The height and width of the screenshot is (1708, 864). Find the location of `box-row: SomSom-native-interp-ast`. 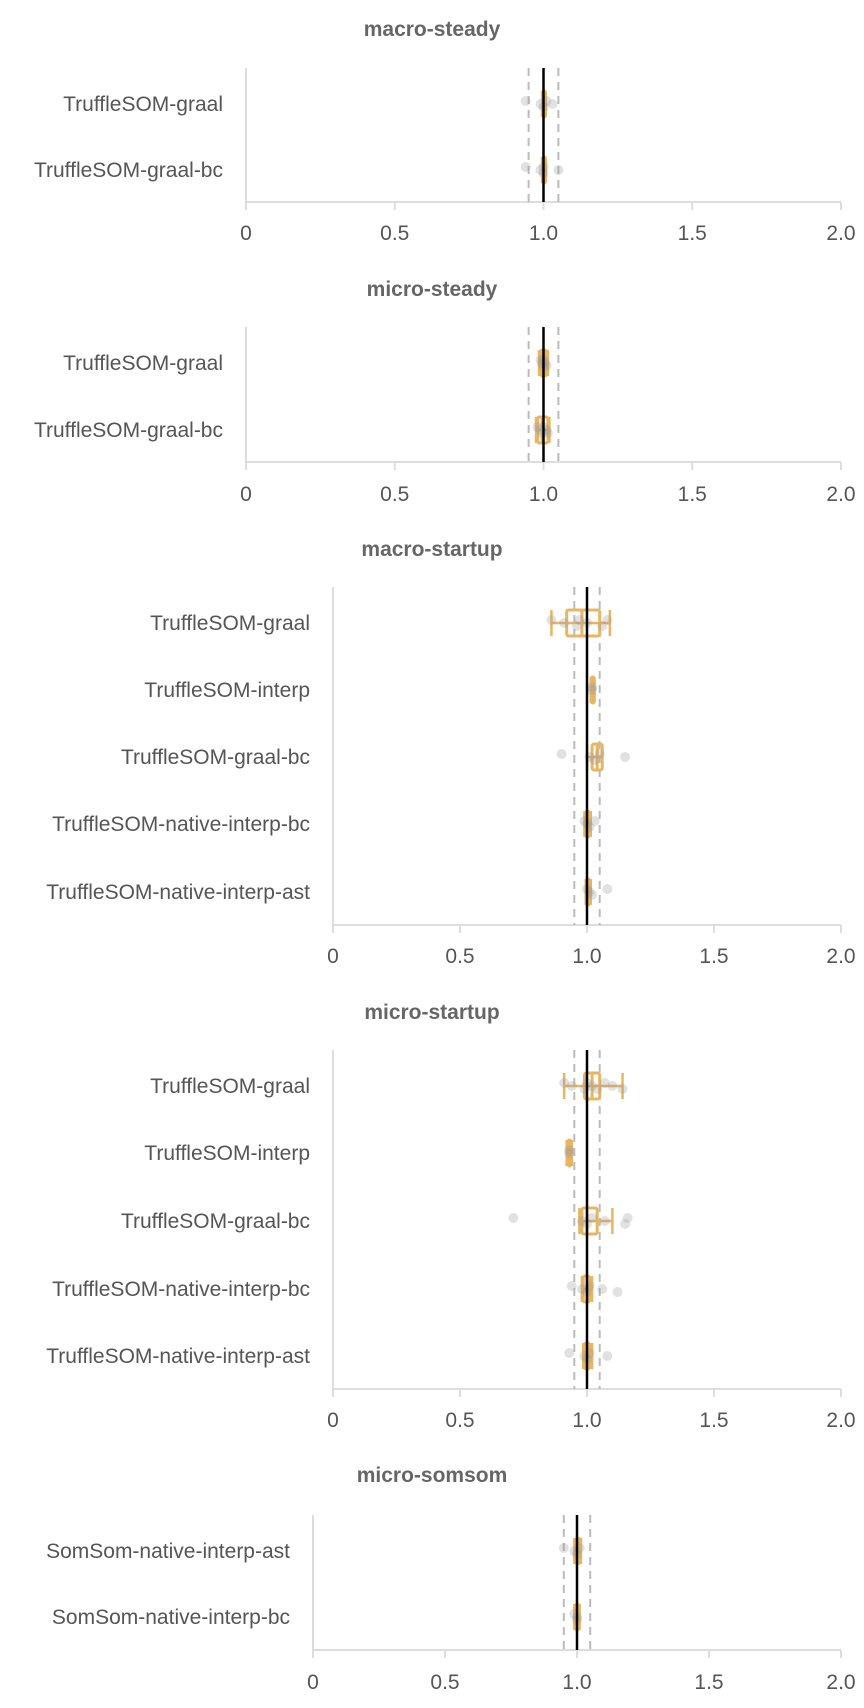

box-row: SomSom-native-interp-ast is located at coordinates (315, 1551).